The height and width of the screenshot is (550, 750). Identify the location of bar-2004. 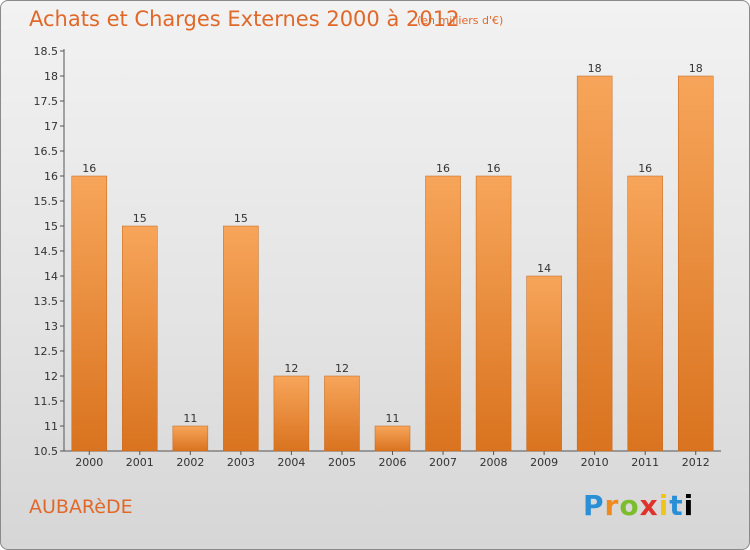
(291, 413).